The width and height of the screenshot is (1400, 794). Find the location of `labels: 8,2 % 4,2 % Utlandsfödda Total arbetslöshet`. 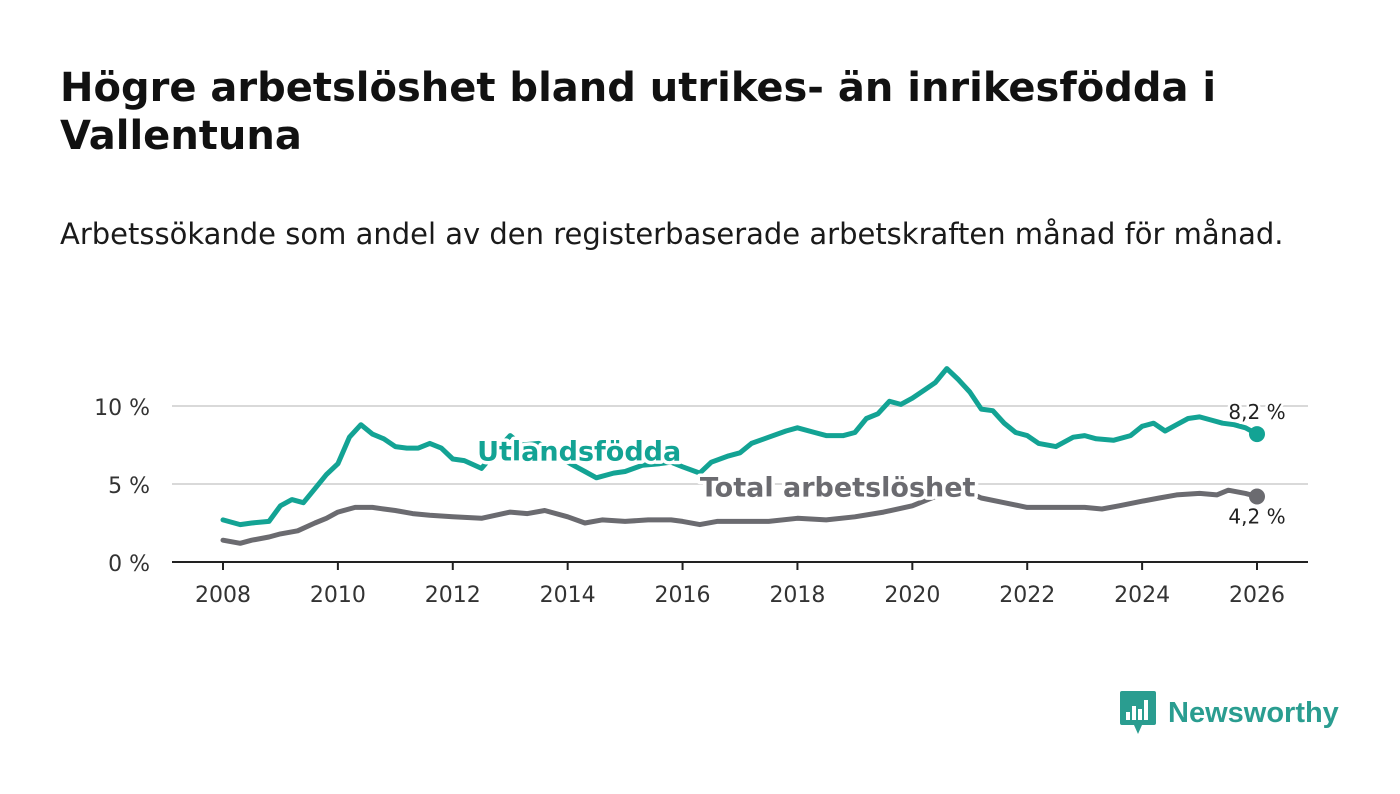

labels: 8,2 % 4,2 % Utlandsfödda Total arbetslöshet is located at coordinates (881, 464).